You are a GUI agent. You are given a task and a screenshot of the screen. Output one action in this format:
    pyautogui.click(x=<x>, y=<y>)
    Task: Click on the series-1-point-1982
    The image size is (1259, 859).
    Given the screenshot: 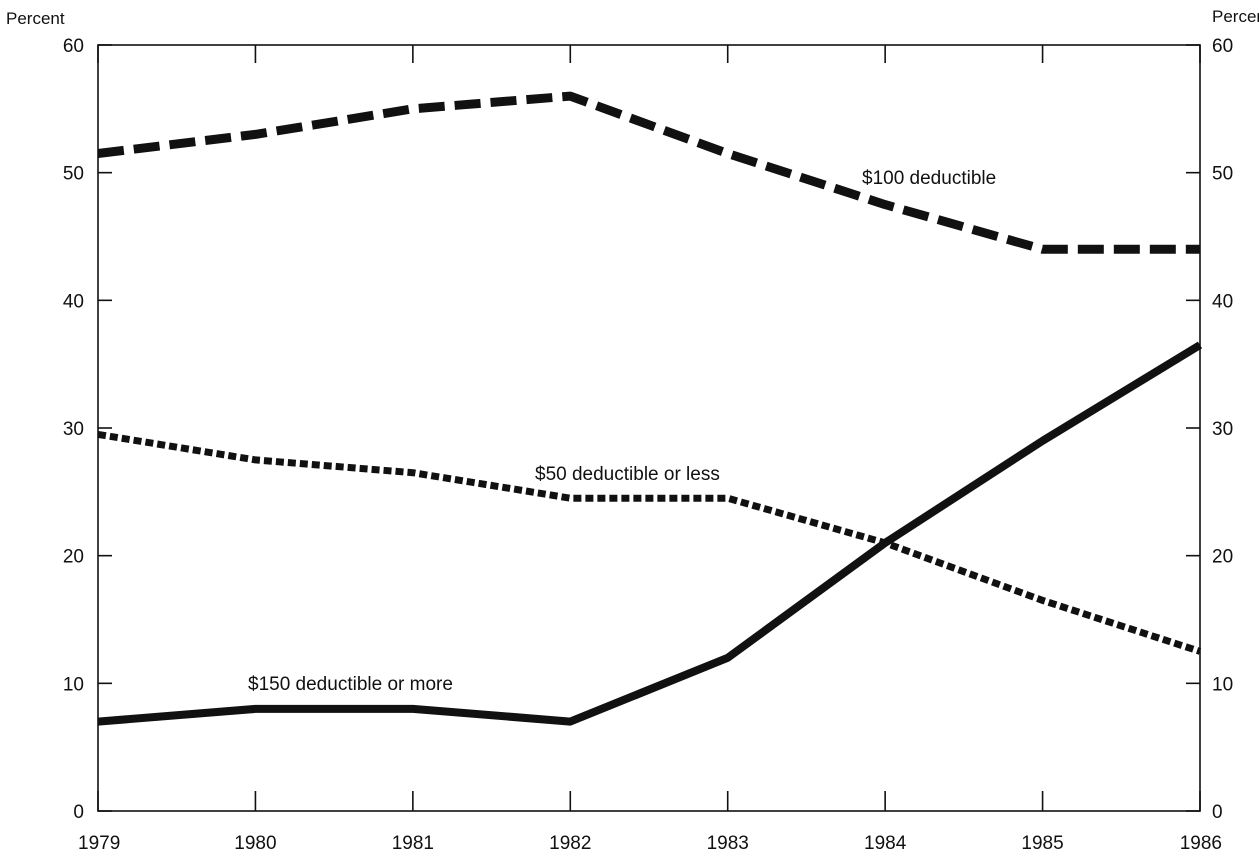 What is the action you would take?
    pyautogui.click(x=570, y=498)
    